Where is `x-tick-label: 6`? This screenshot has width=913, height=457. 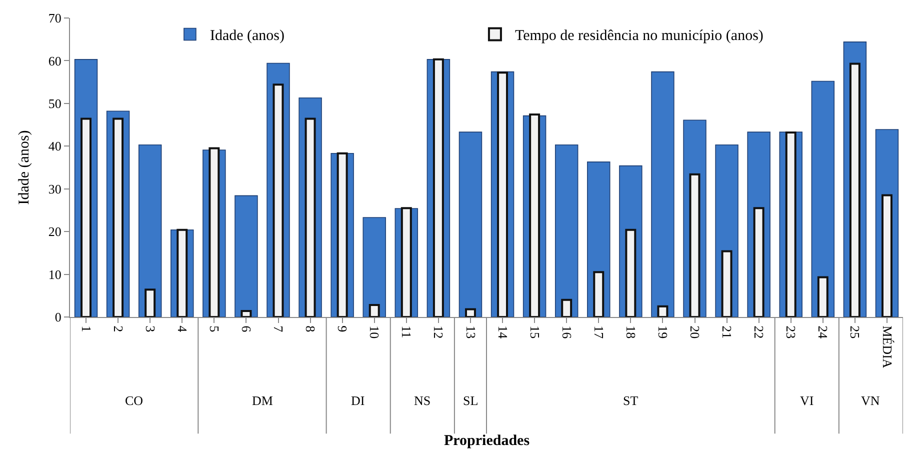 x-tick-label: 6 is located at coordinates (246, 329).